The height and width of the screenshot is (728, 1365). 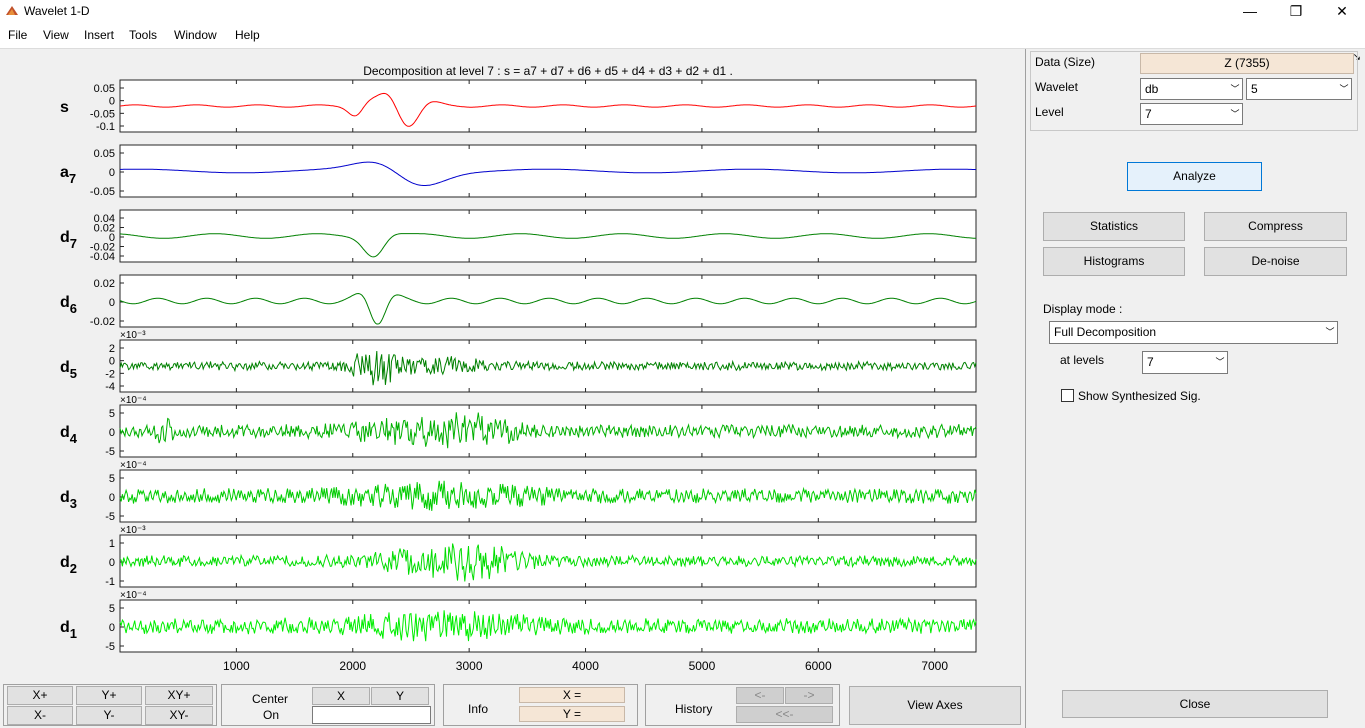 What do you see at coordinates (934, 666) in the screenshot?
I see `x-tick-label: 7000` at bounding box center [934, 666].